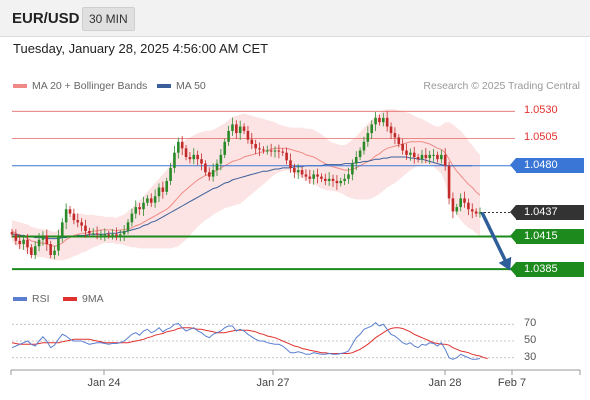  What do you see at coordinates (80, 86) in the screenshot?
I see `legend-bollinger: MA 20 + Bollinger Bands` at bounding box center [80, 86].